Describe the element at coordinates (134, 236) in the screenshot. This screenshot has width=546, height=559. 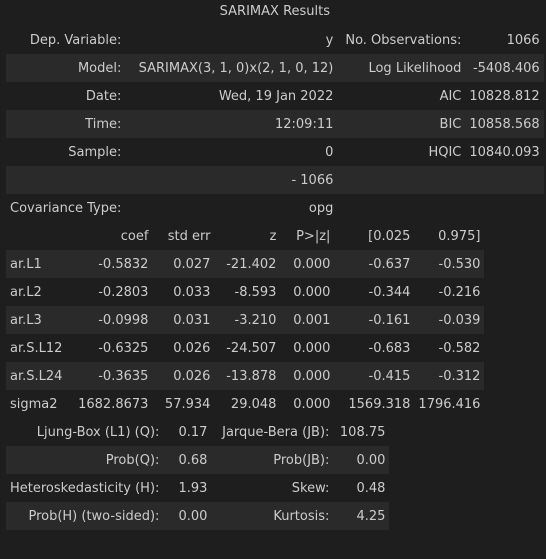
I see `column-header: coef` at that location.